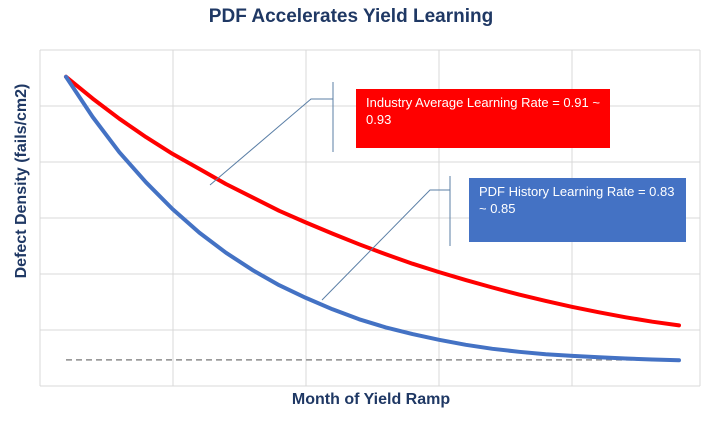 This screenshot has height=427, width=702. I want to click on chart-title: PDF Accelerates Yield Learning, so click(351, 16).